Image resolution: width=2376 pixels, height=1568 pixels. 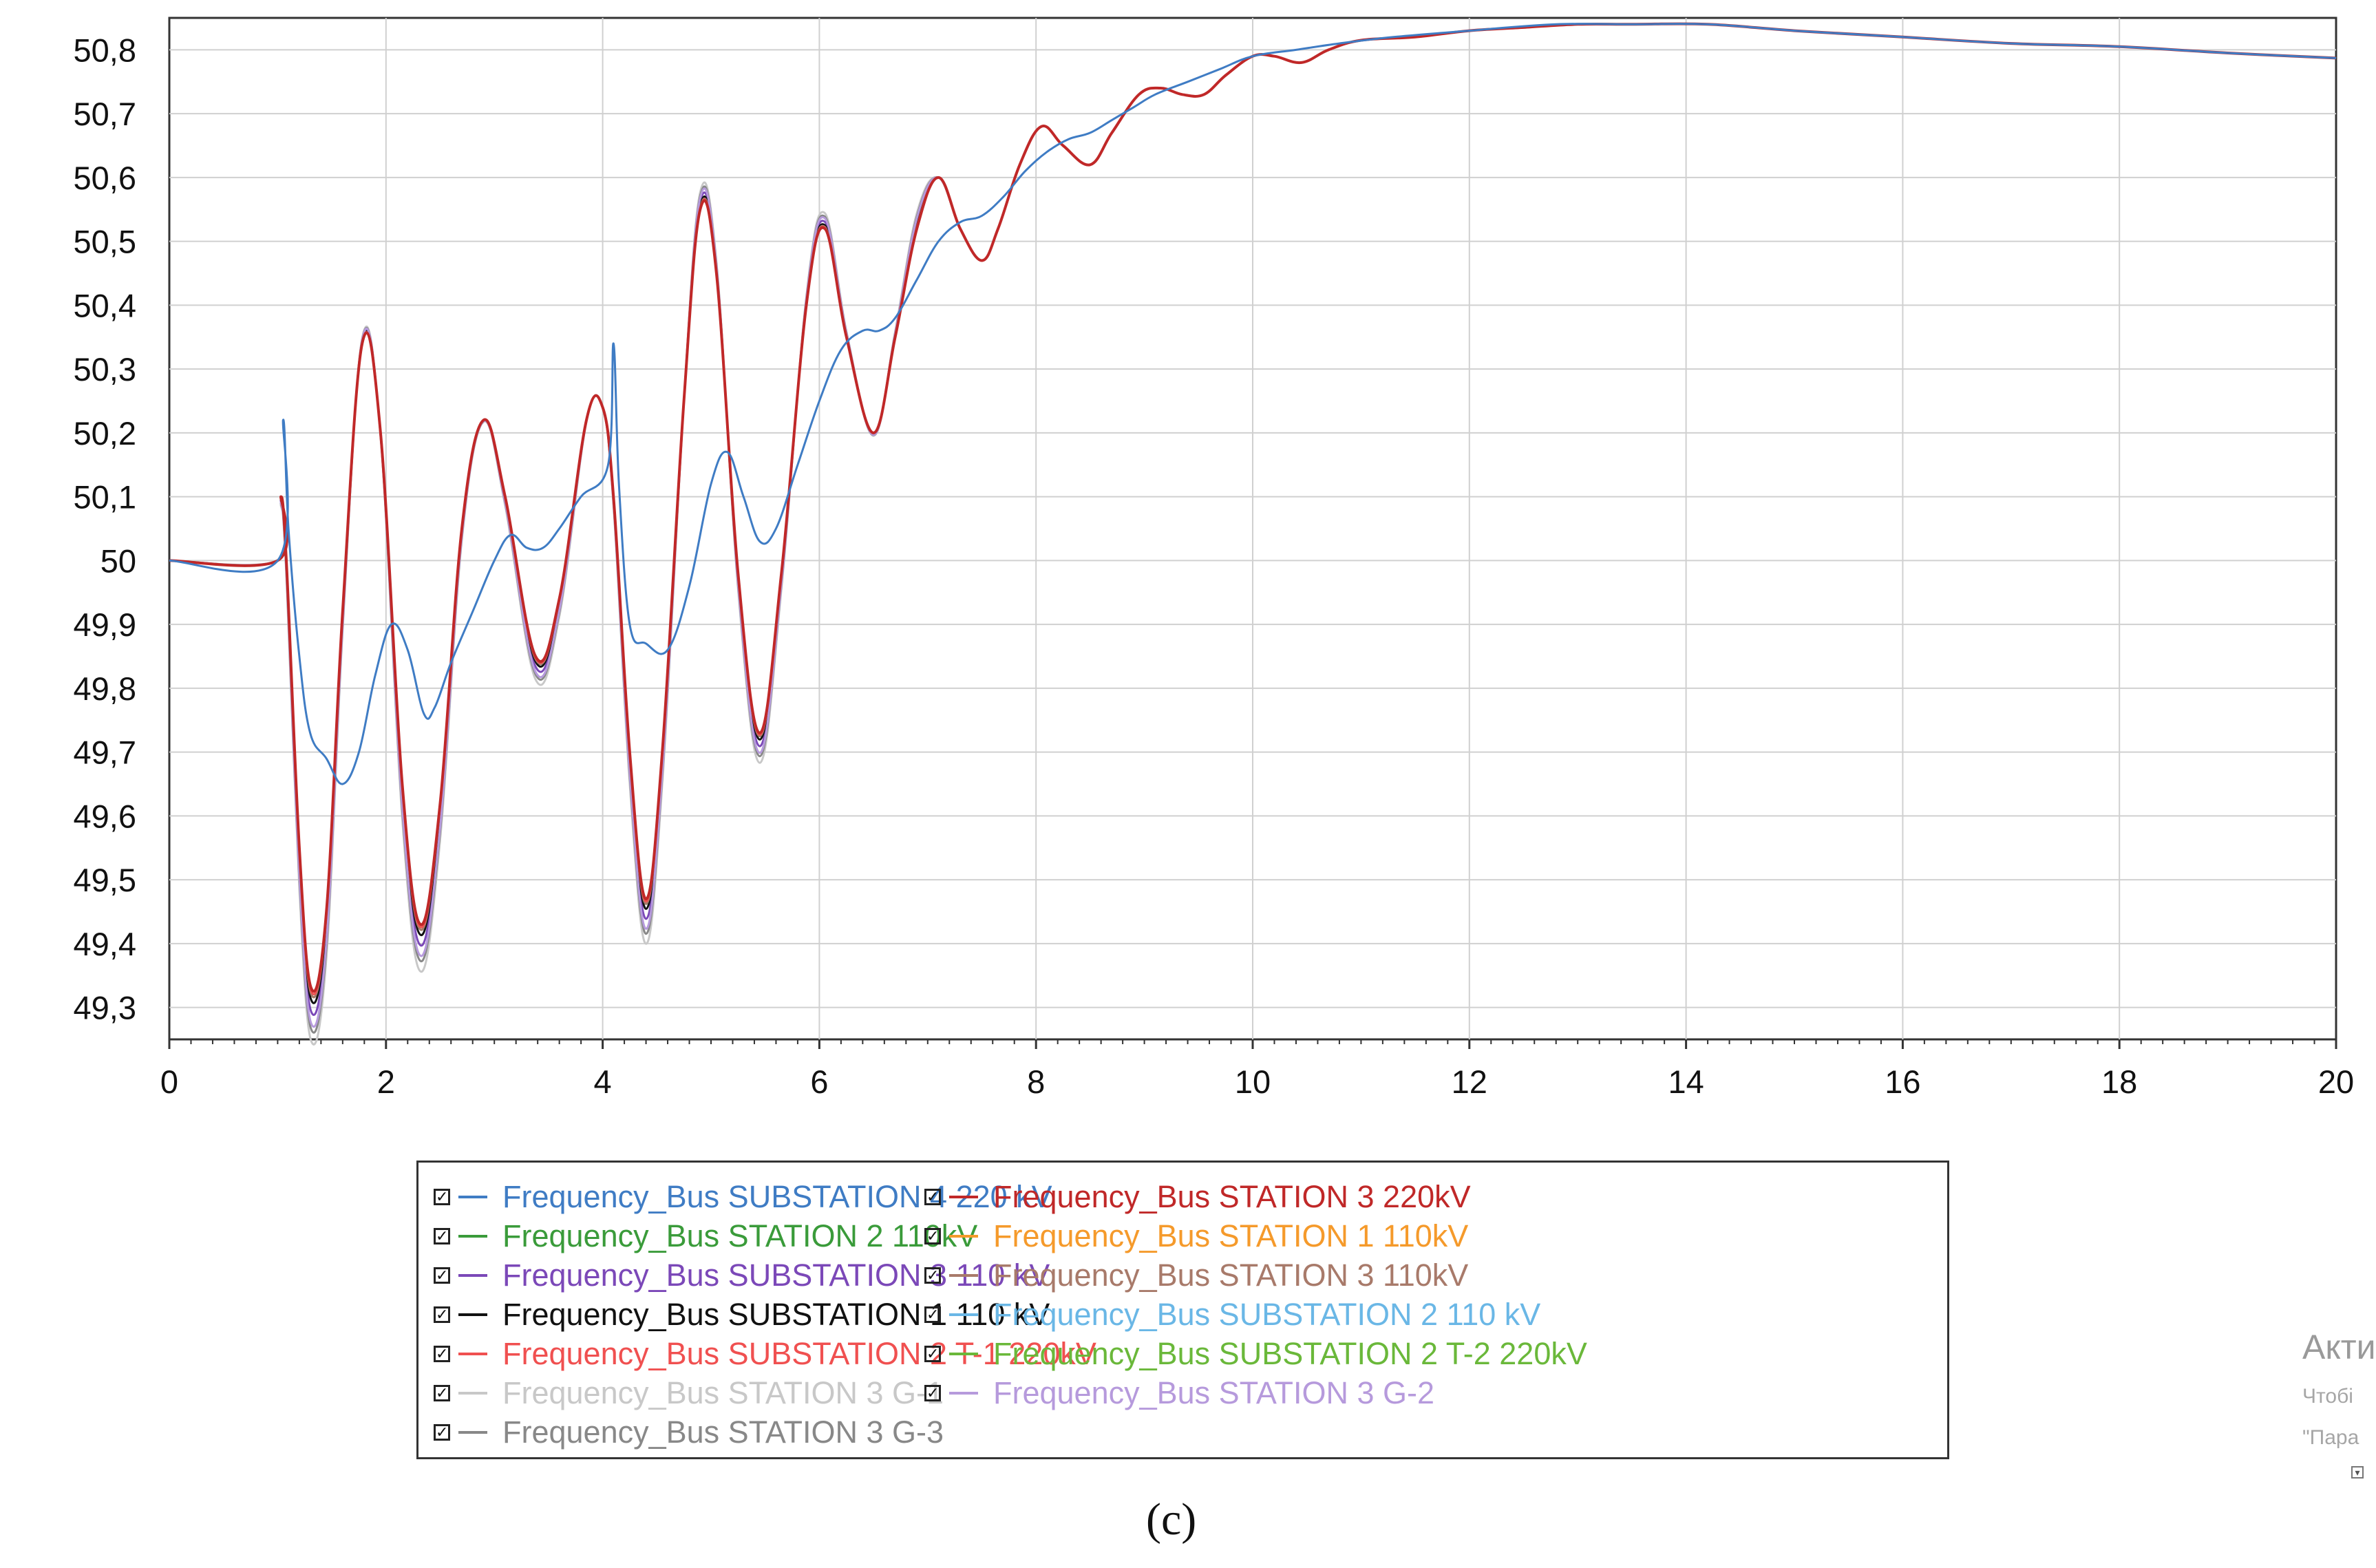 I want to click on legend-label: Frequency_Bus STATION 2 110kV, so click(x=740, y=1235).